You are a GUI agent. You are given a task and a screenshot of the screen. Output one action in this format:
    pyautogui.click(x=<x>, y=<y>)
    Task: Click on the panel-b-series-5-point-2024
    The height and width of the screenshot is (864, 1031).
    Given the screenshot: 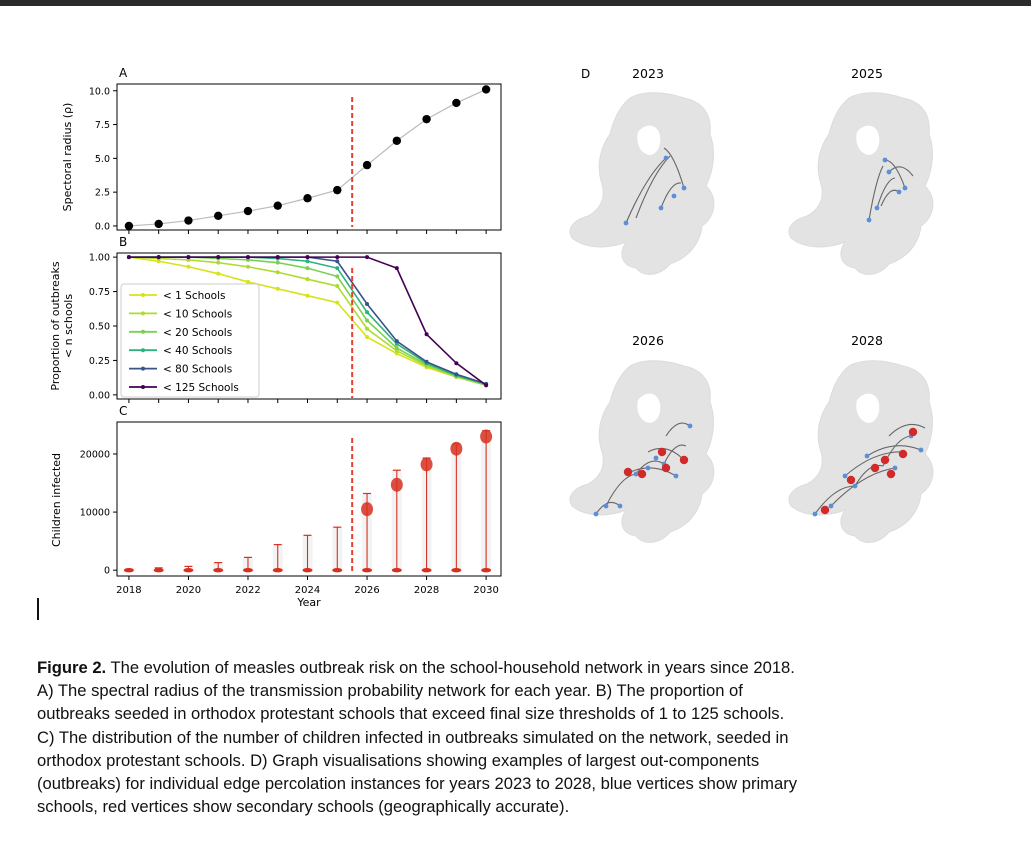 What is the action you would take?
    pyautogui.click(x=307, y=257)
    